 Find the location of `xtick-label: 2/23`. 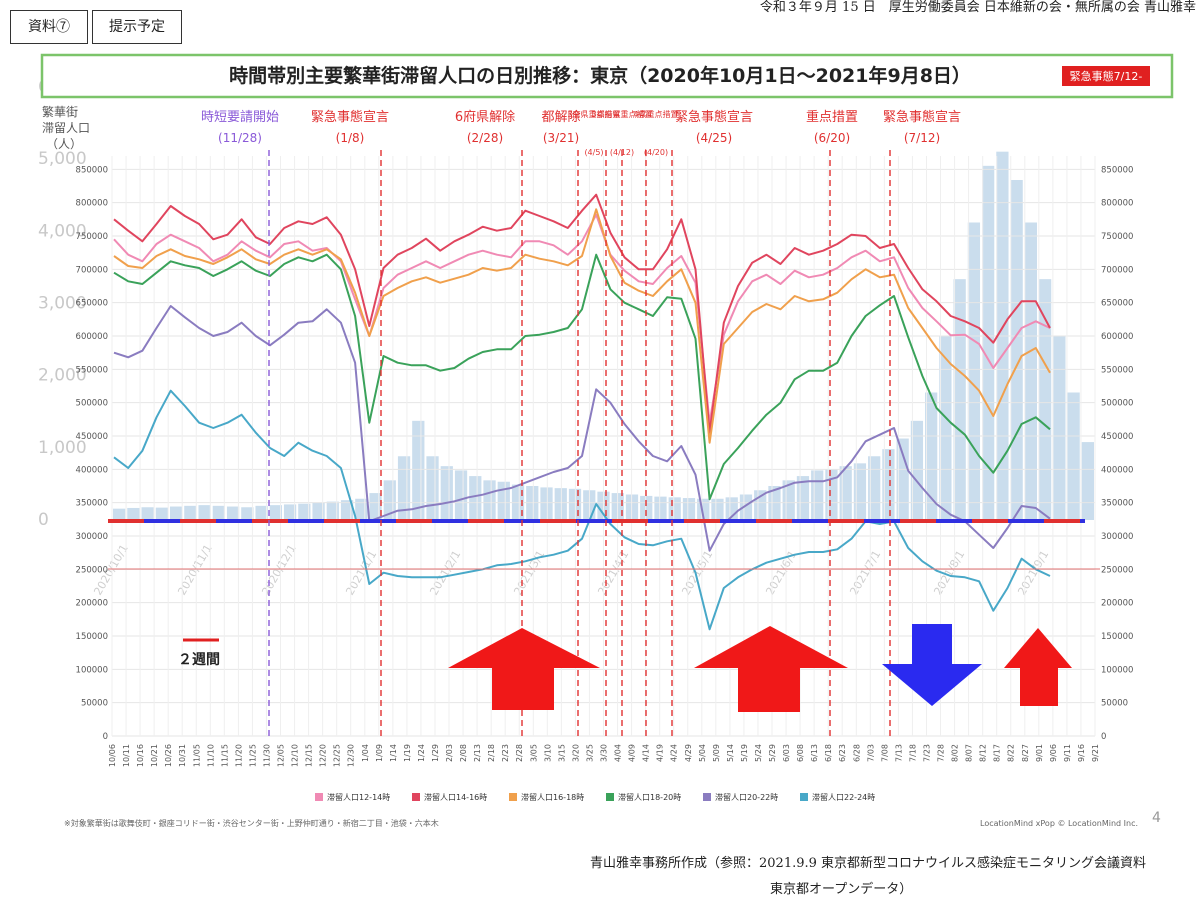

xtick-label: 2/23 is located at coordinates (505, 753).